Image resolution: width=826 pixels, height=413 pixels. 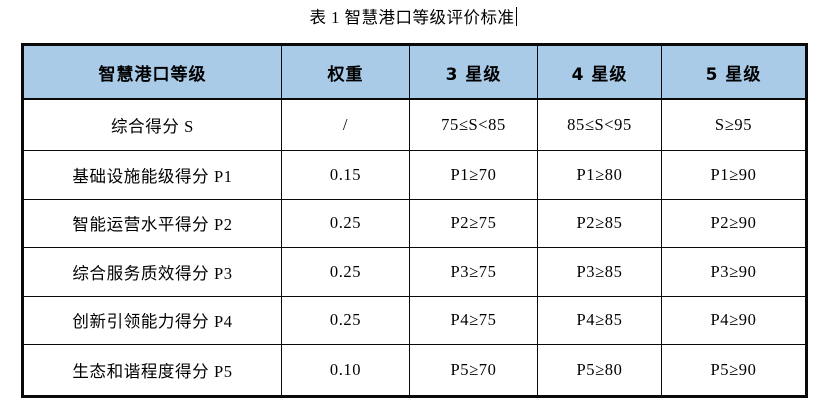 What do you see at coordinates (473, 272) in the screenshot?
I see `cell-star3: P3≥75` at bounding box center [473, 272].